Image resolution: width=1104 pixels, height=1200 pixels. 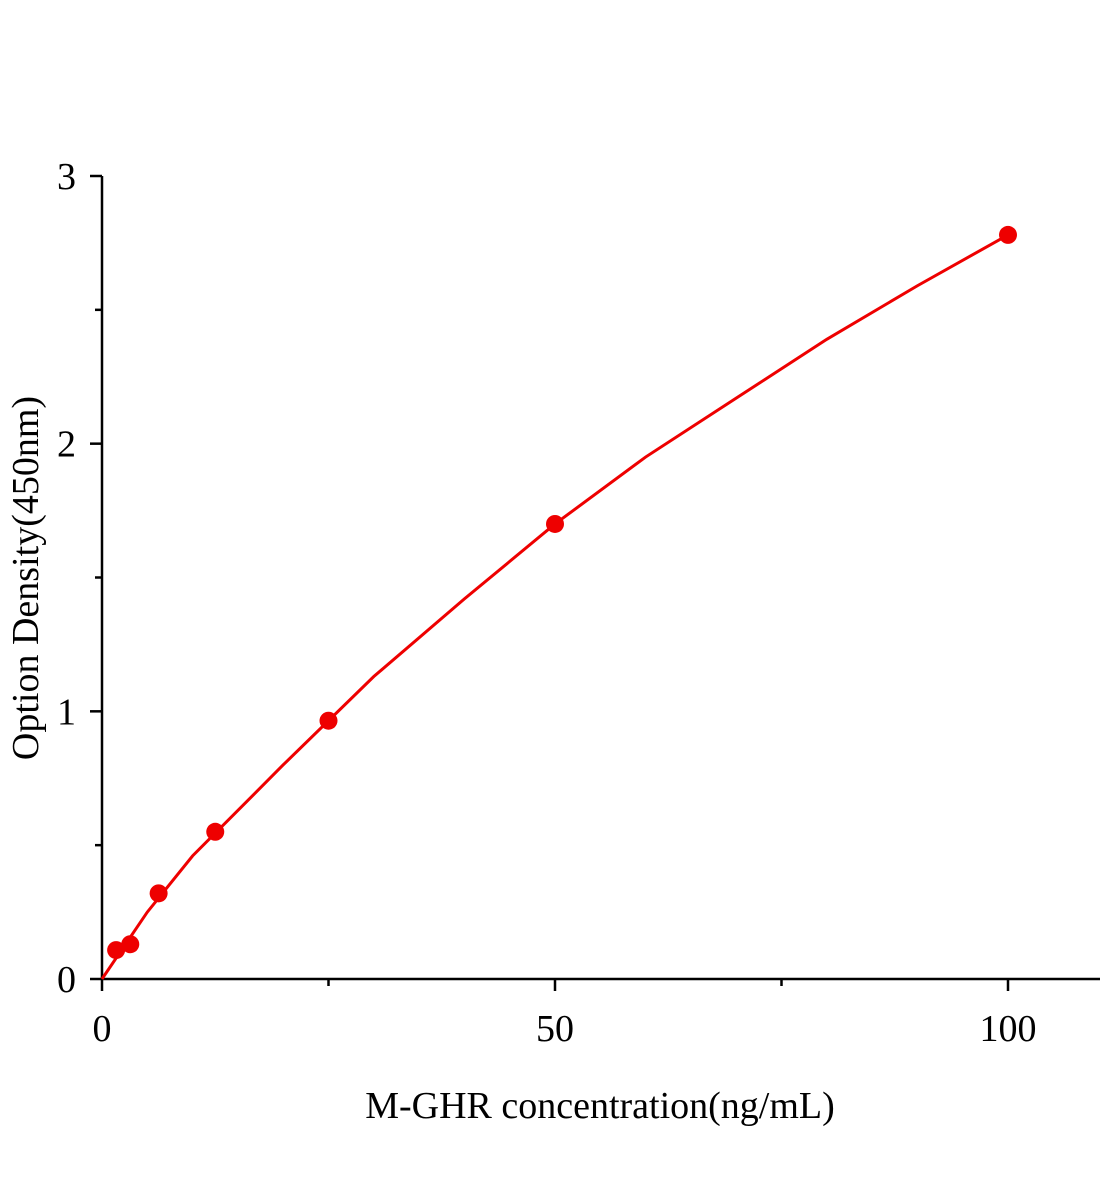 What do you see at coordinates (102, 1029) in the screenshot?
I see `x-tick-label: 0` at bounding box center [102, 1029].